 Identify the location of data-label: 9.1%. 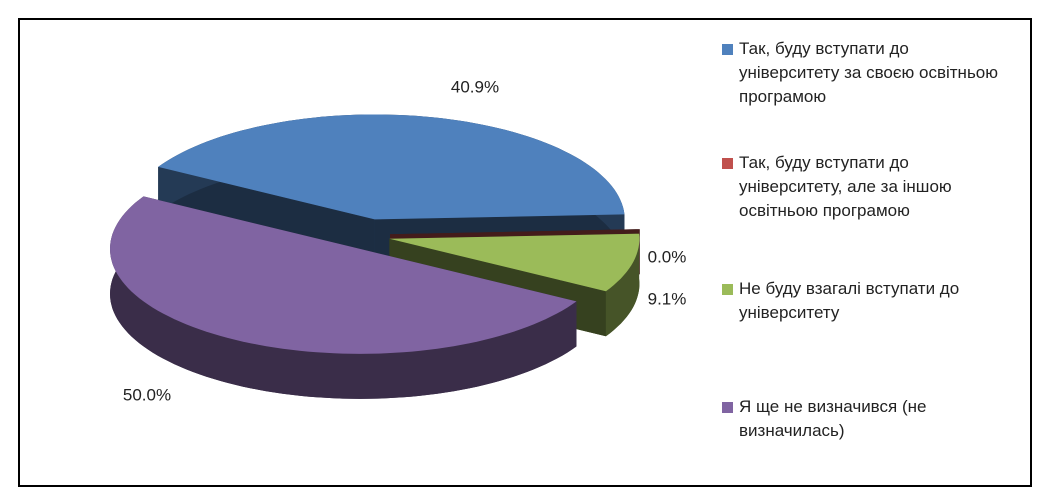
(667, 298).